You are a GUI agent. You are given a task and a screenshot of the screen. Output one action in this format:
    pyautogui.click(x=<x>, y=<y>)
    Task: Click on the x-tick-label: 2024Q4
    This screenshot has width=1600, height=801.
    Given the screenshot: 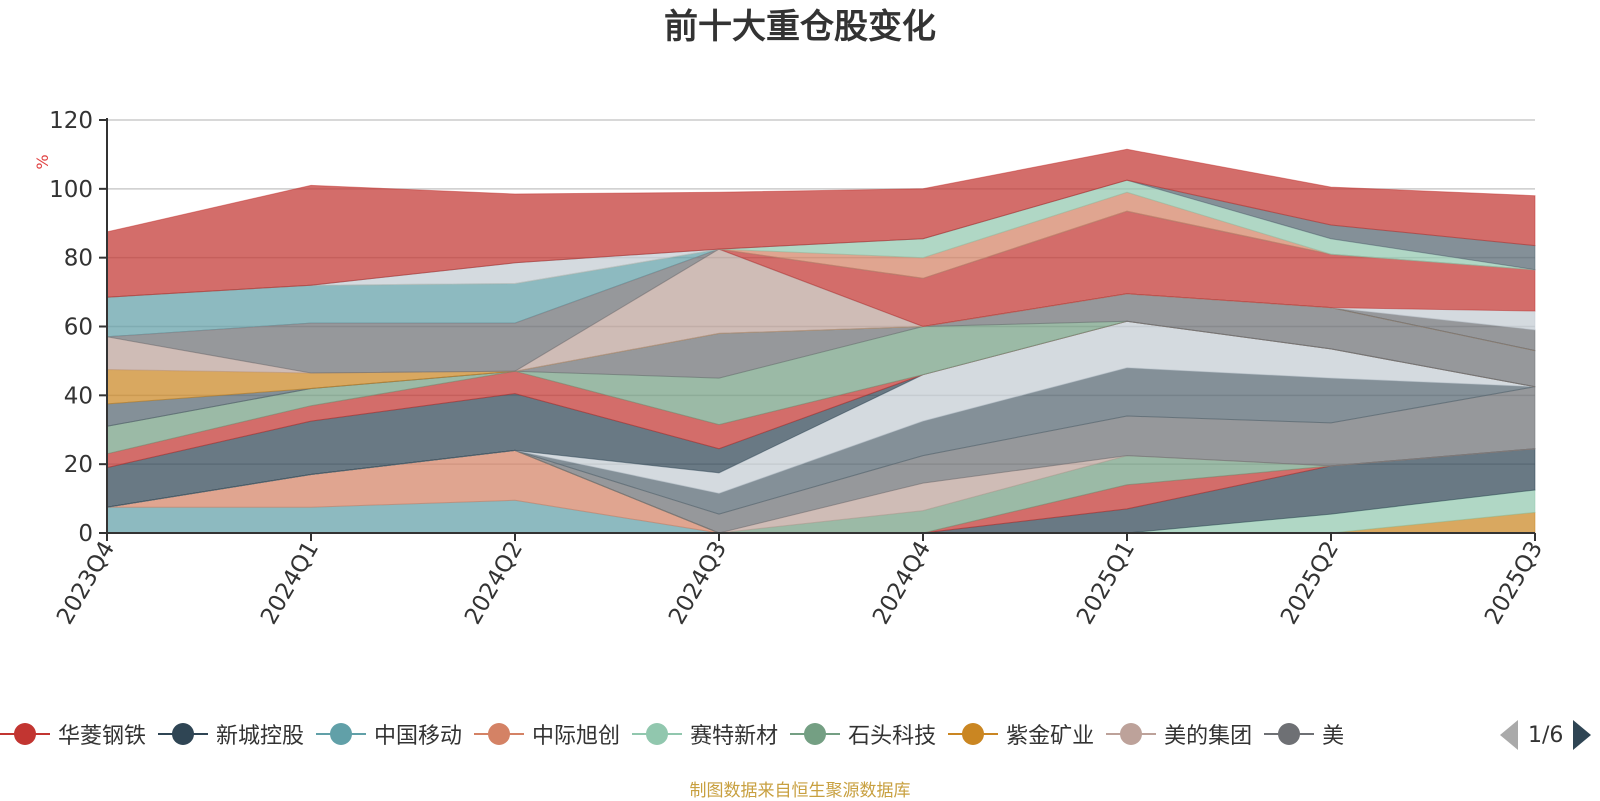 What is the action you would take?
    pyautogui.click(x=902, y=583)
    